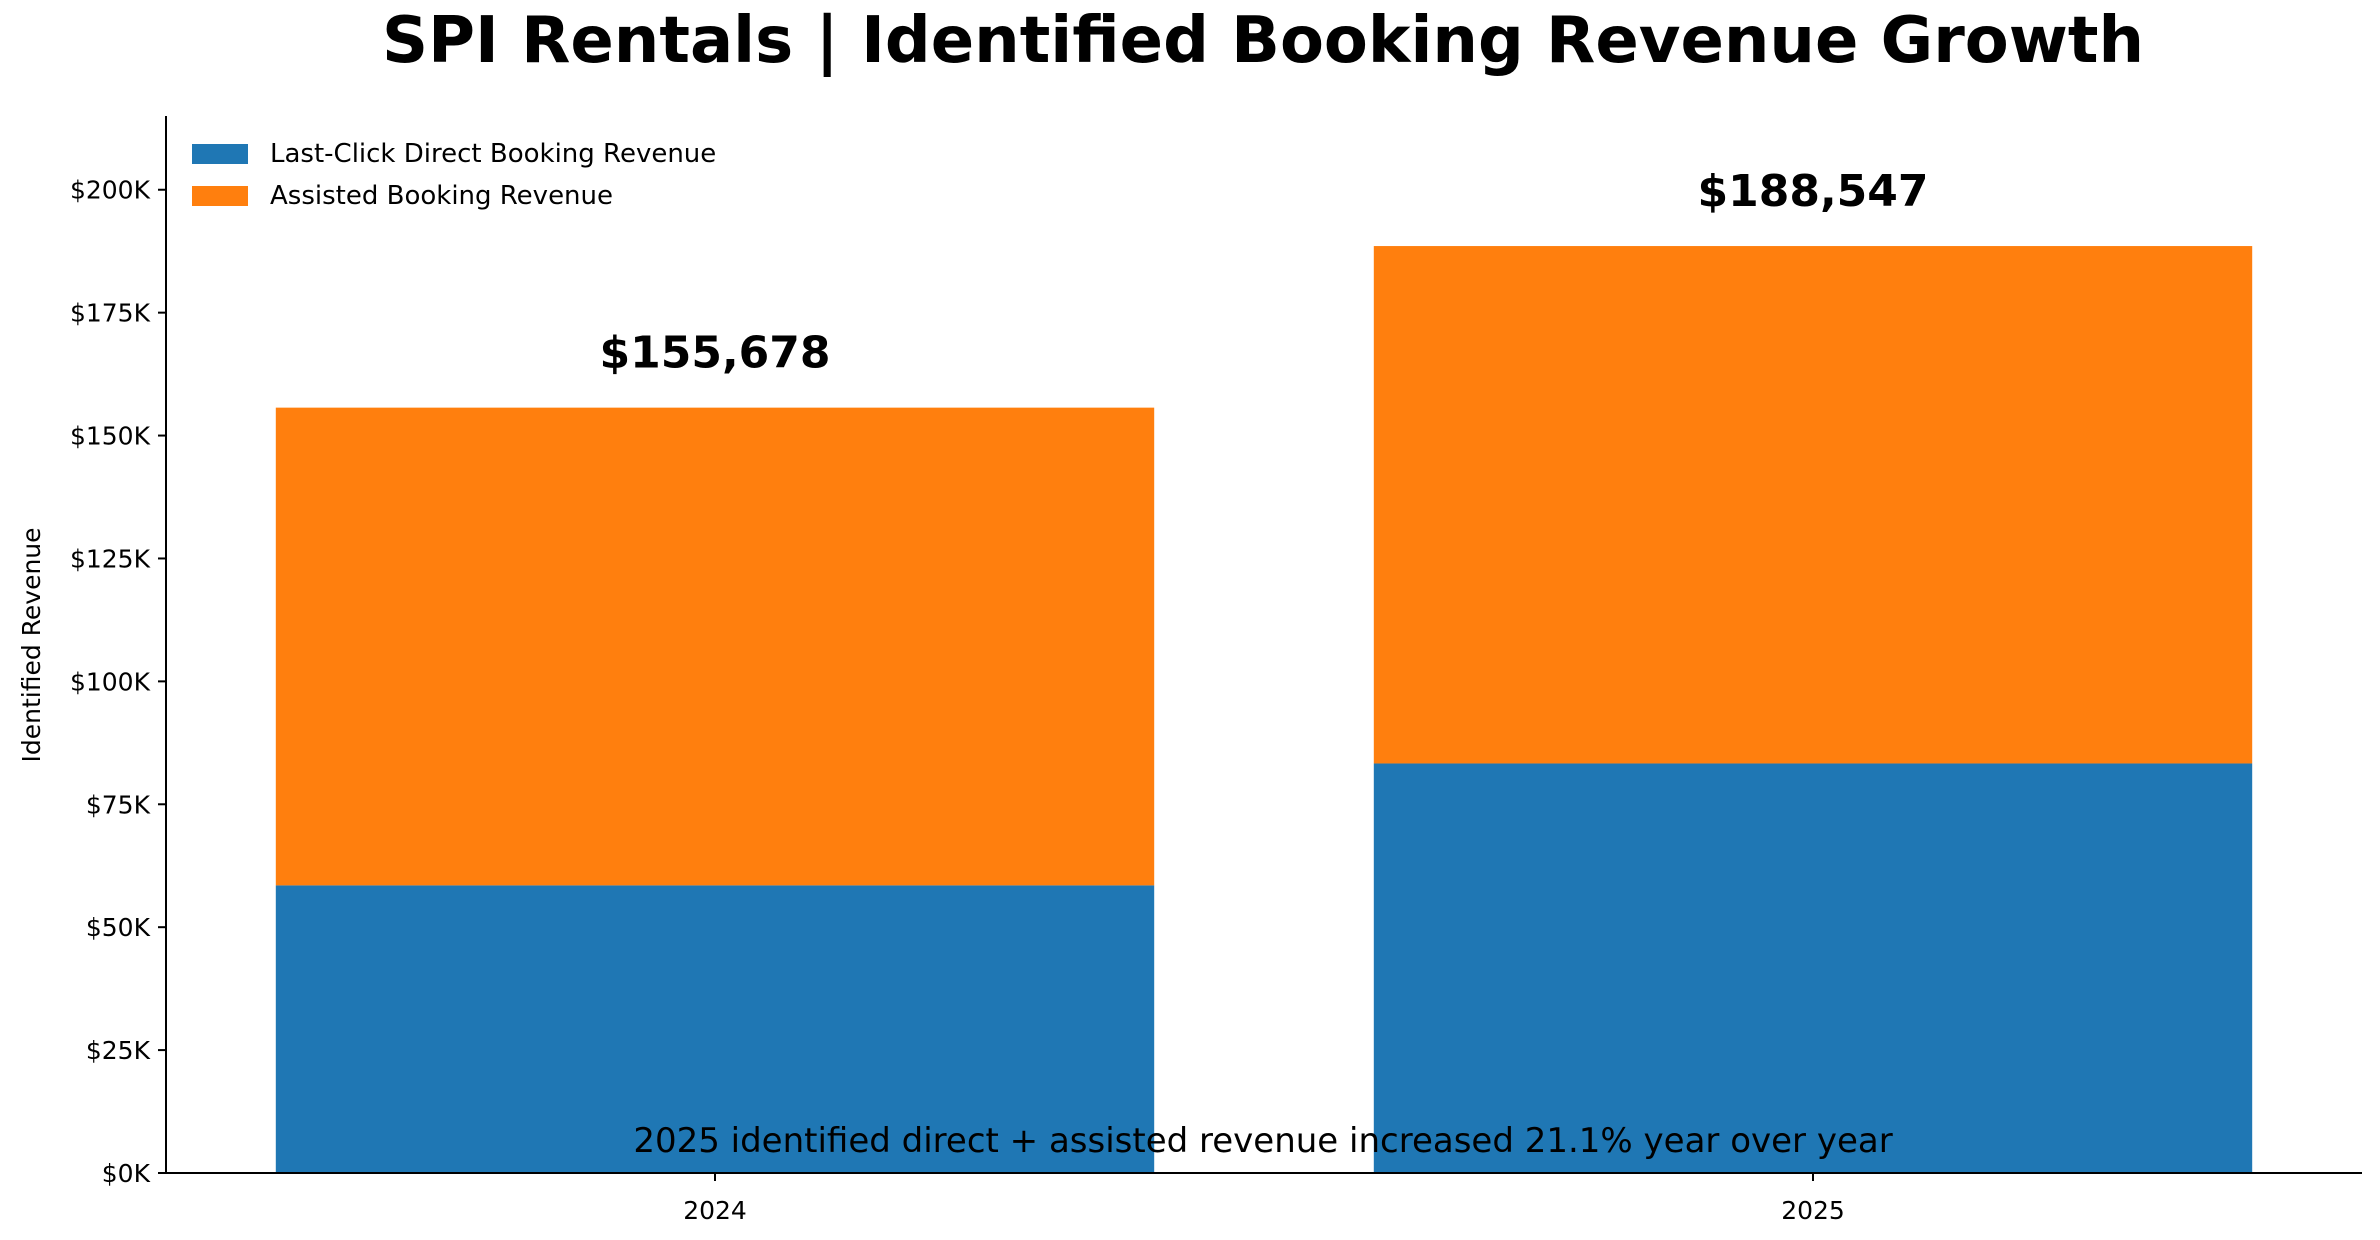  I want to click on y-tick-label-0: $0K, so click(126, 1173).